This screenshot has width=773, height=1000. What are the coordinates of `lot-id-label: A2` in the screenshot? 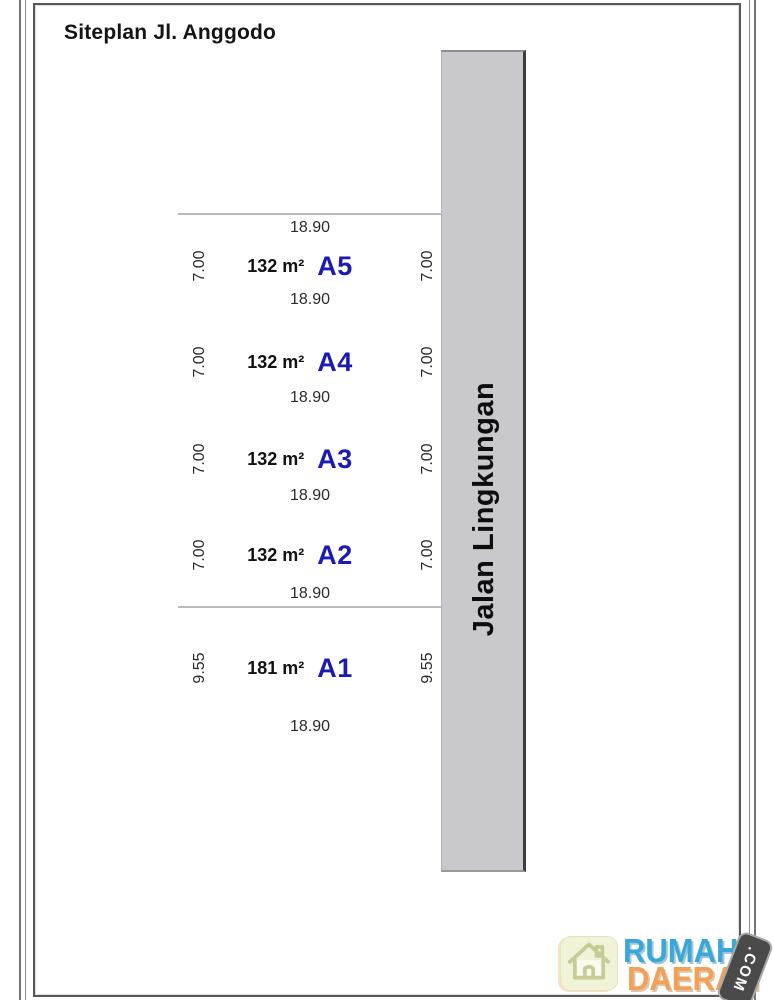 It's located at (335, 554).